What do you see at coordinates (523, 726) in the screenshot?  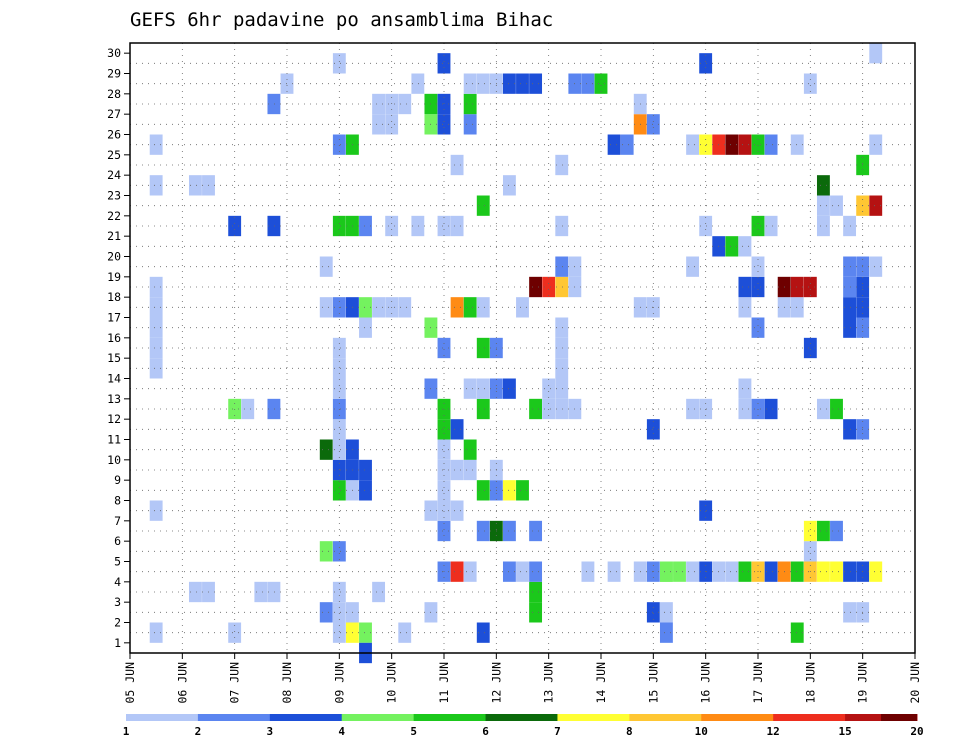 I see `colorbar: 1 2 3 4 5 6 7 8 10 12 15 20` at bounding box center [523, 726].